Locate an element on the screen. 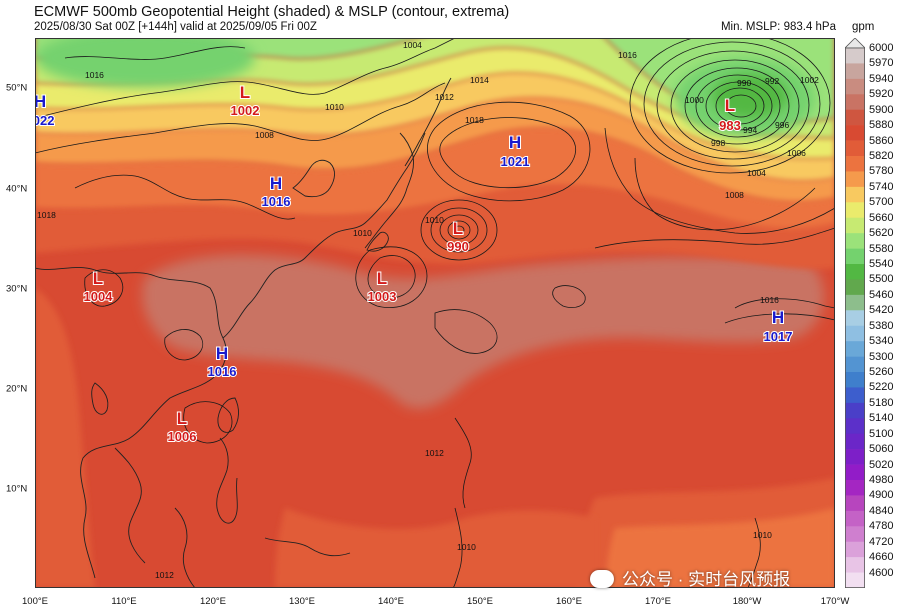 Image resolution: width=904 pixels, height=613 pixels. low-center-value: 1003 is located at coordinates (382, 296).